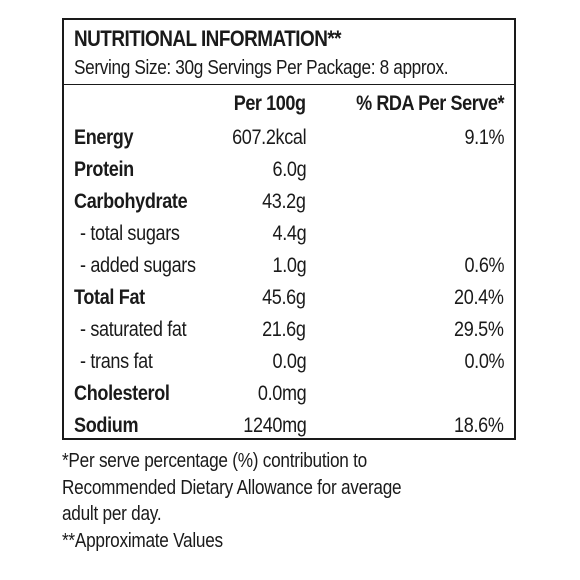 The image size is (580, 580). What do you see at coordinates (289, 169) in the screenshot?
I see `per-100g-value: 6.0g` at bounding box center [289, 169].